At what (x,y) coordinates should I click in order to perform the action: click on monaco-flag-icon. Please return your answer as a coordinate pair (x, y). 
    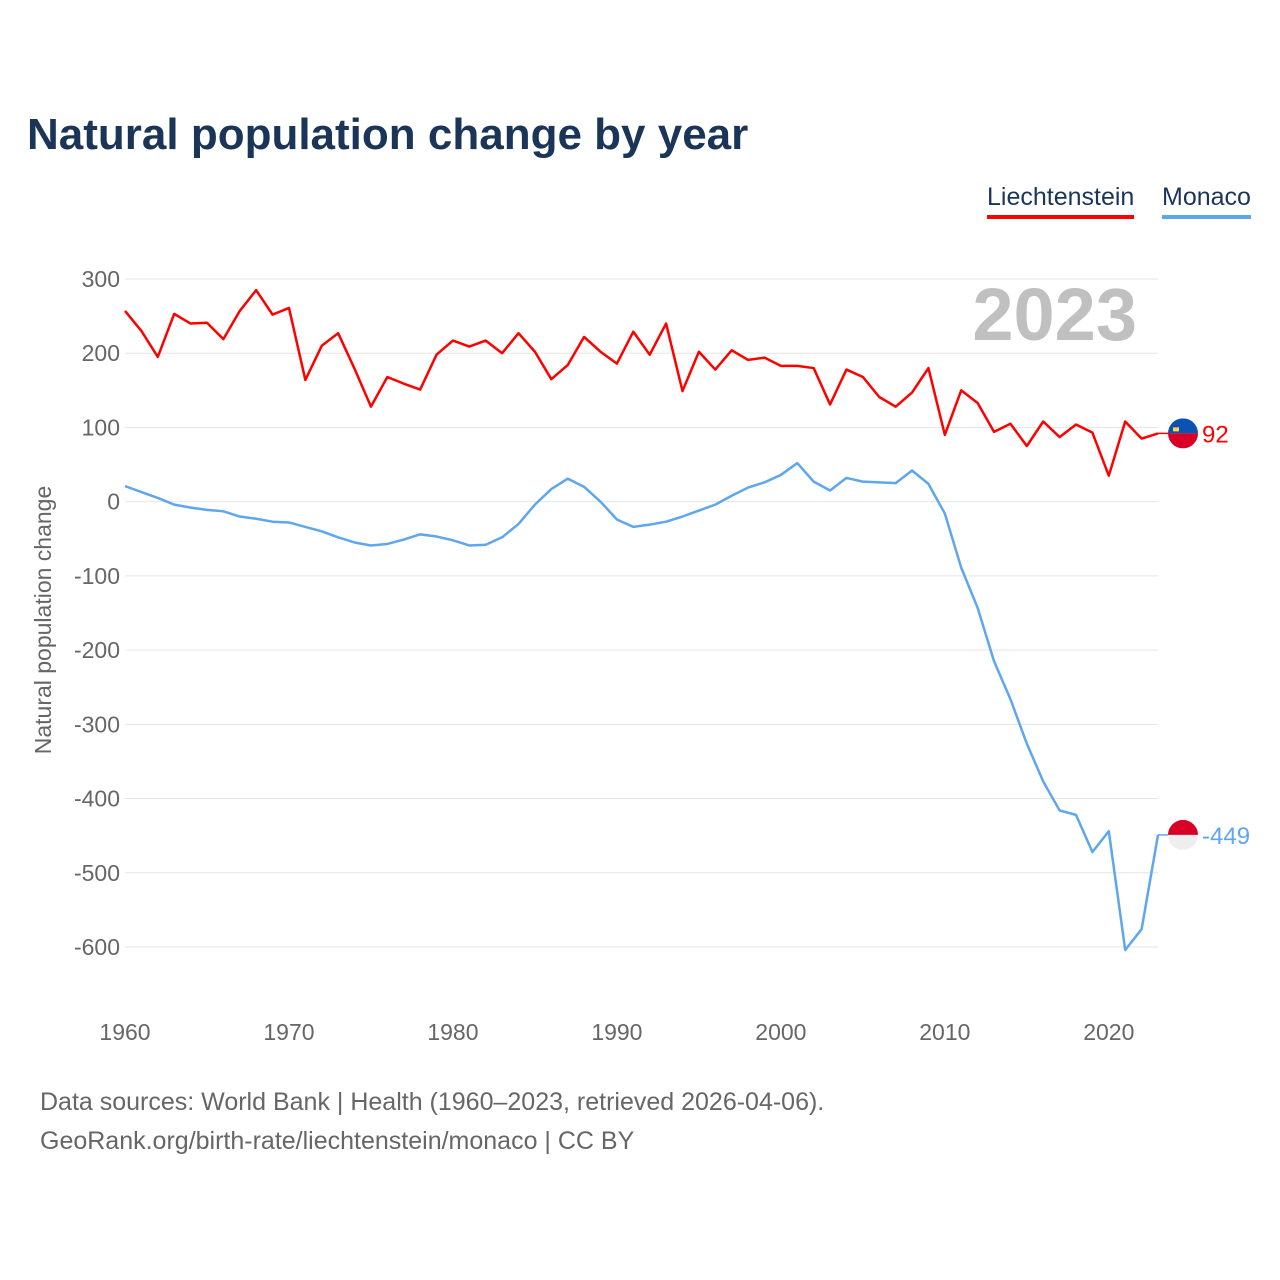
    Looking at the image, I should click on (1183, 834).